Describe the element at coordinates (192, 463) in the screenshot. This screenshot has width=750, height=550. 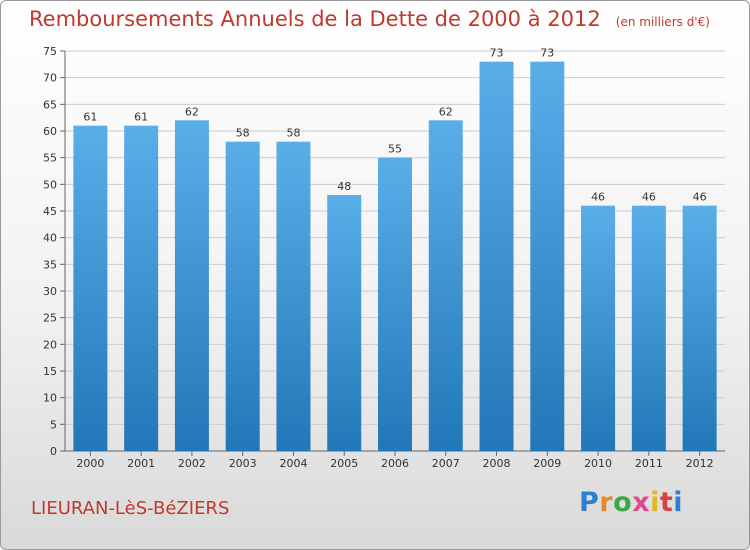
I see `x-tick-label: 2002` at that location.